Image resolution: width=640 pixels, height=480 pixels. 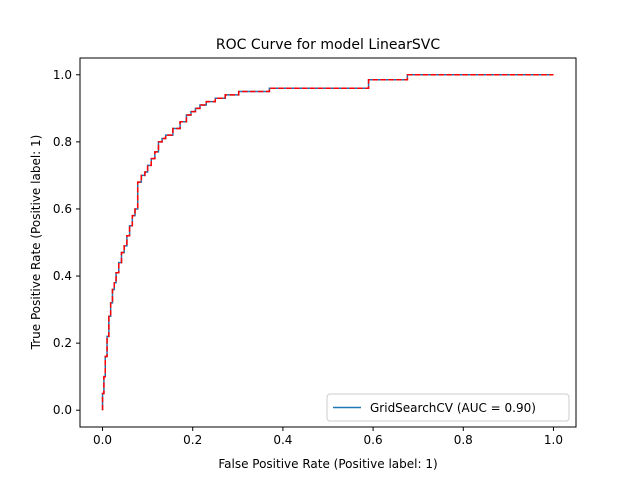 I want to click on y-tick-label: 0.0, so click(x=62, y=410).